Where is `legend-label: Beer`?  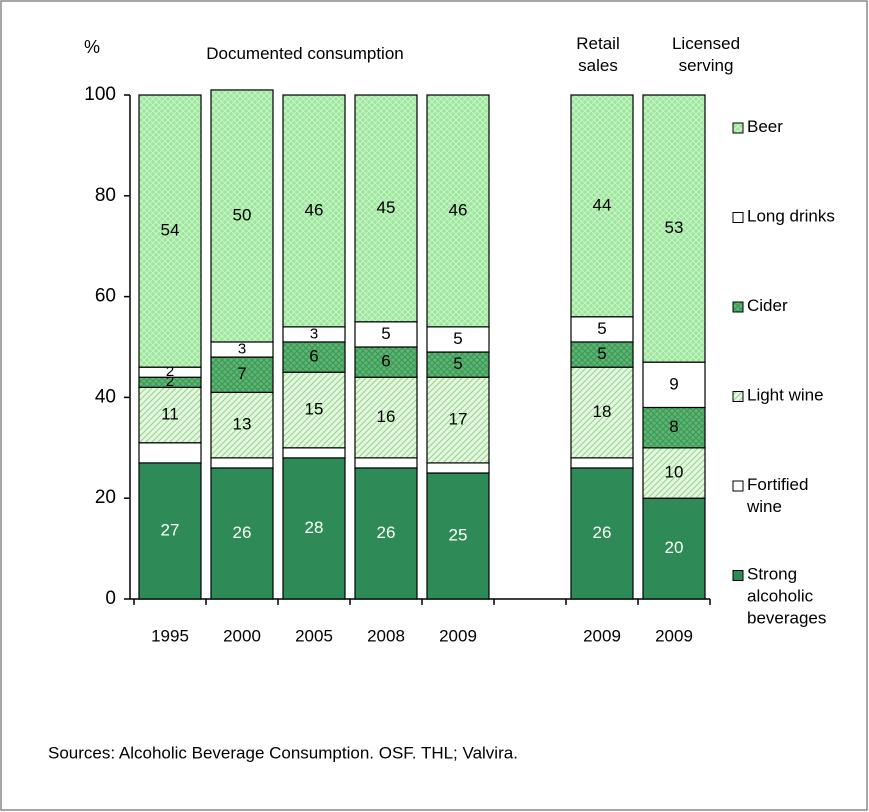 legend-label: Beer is located at coordinates (765, 126).